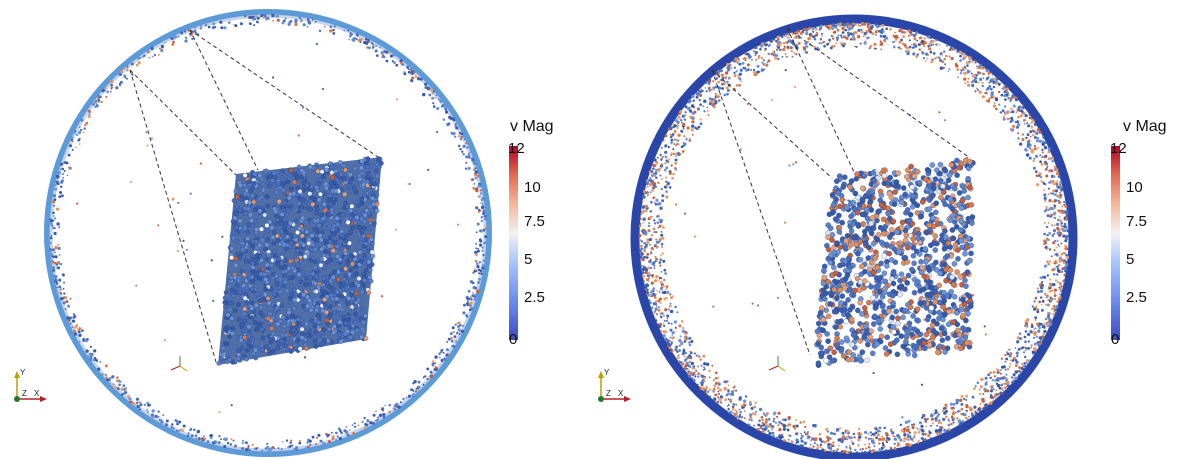 This screenshot has width=1184, height=459. I want to click on triad-marker-x, so click(175, 368).